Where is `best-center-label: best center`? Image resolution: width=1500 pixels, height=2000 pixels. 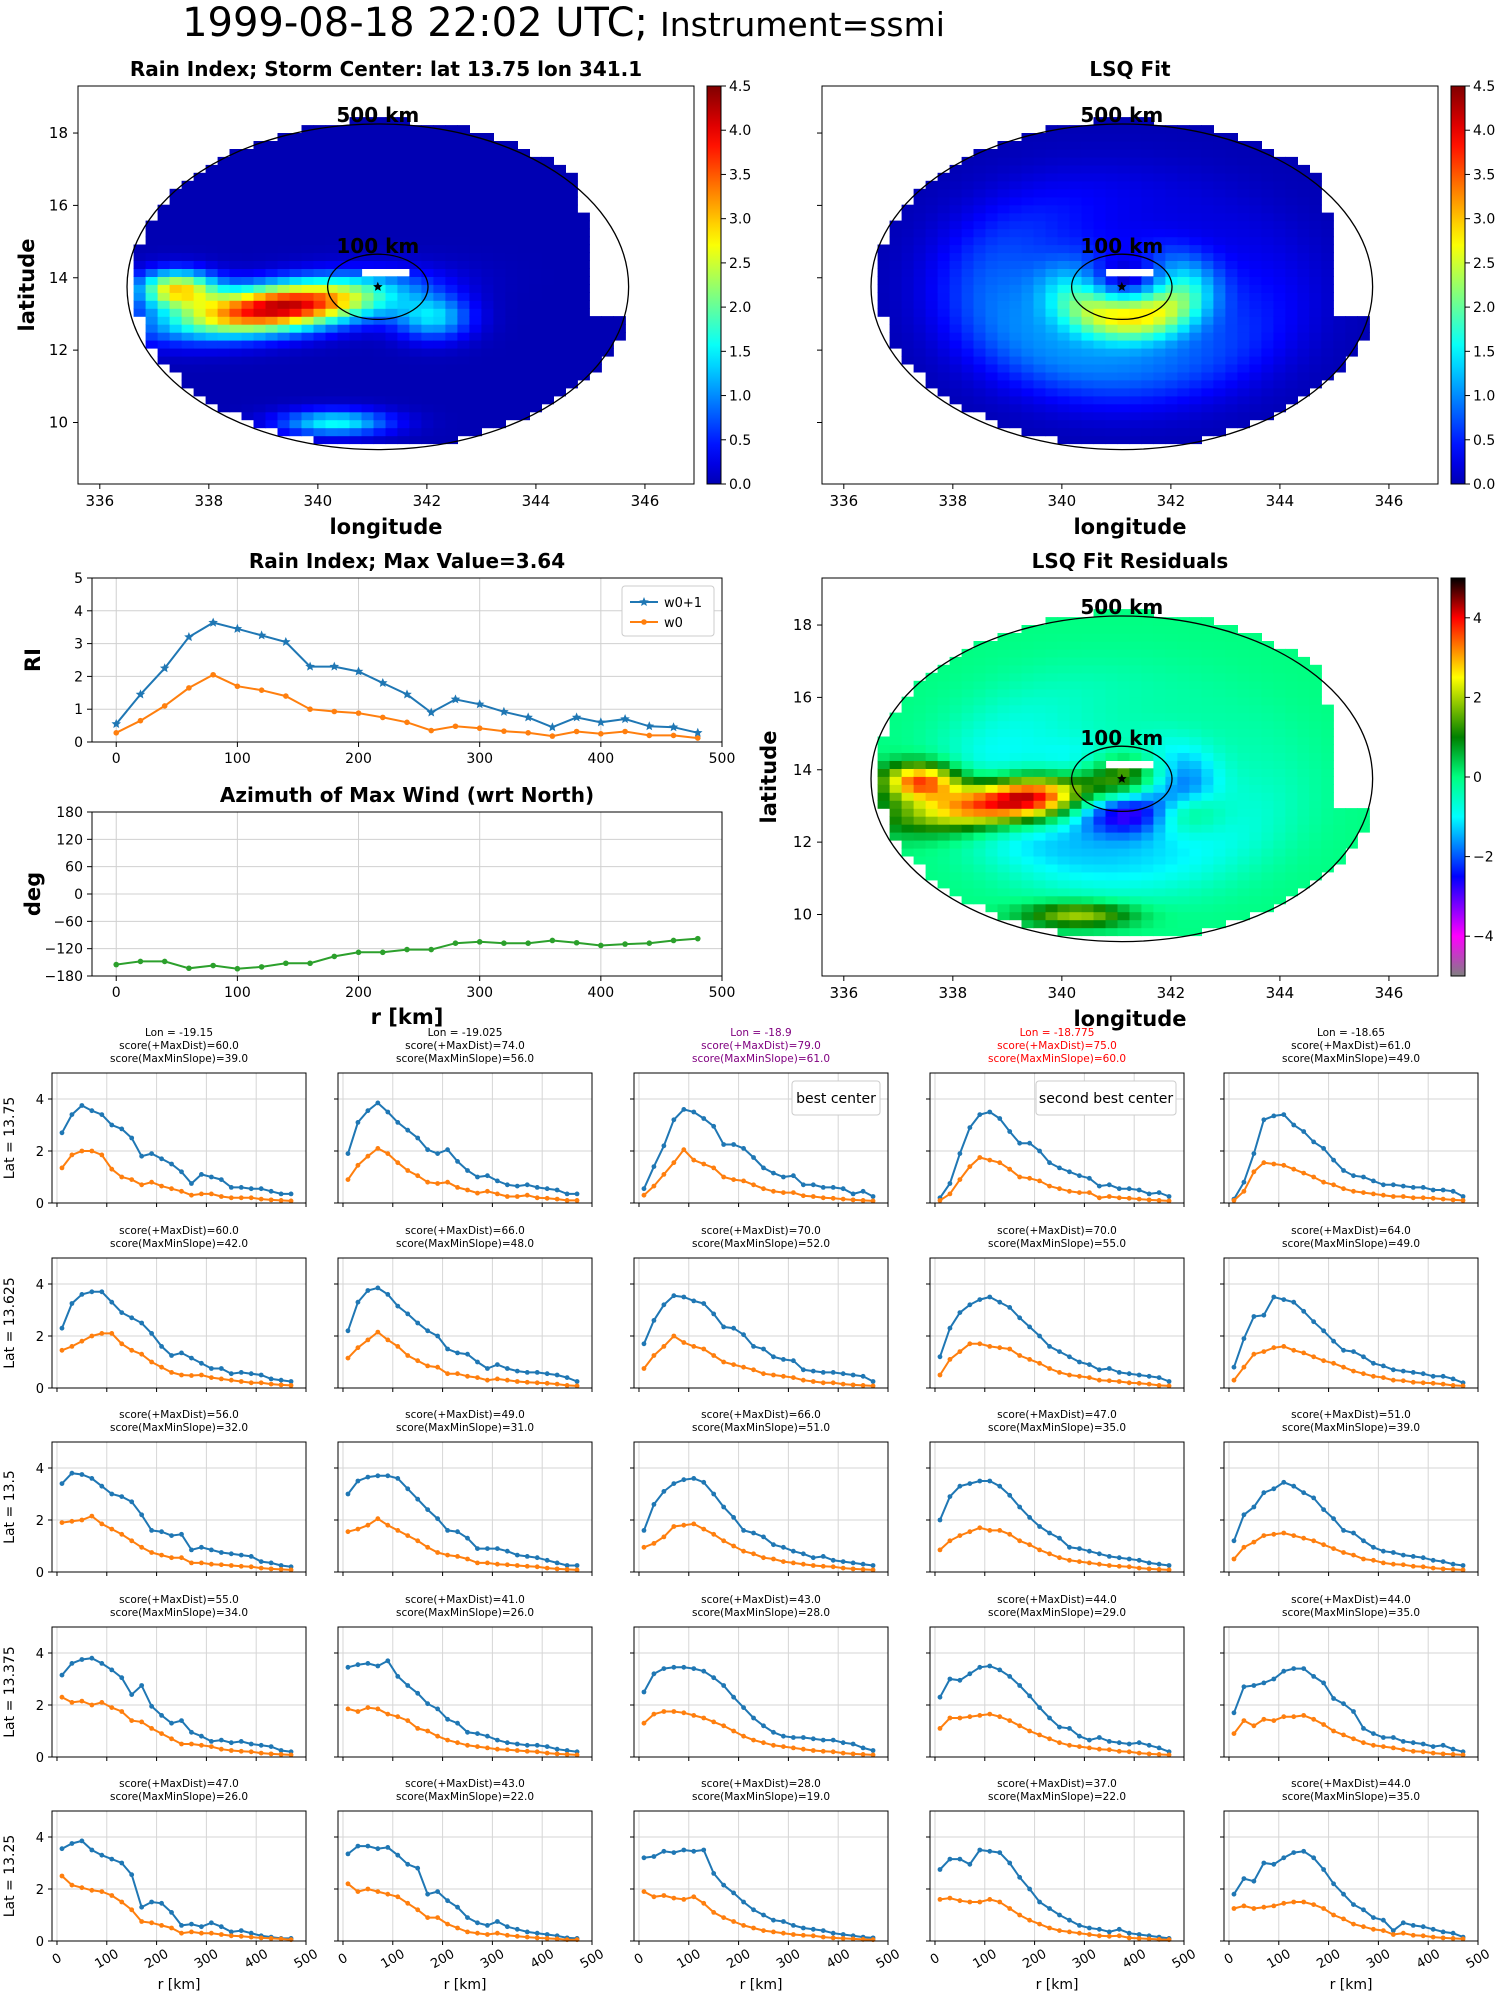
best-center-label: best center is located at coordinates (836, 1099).